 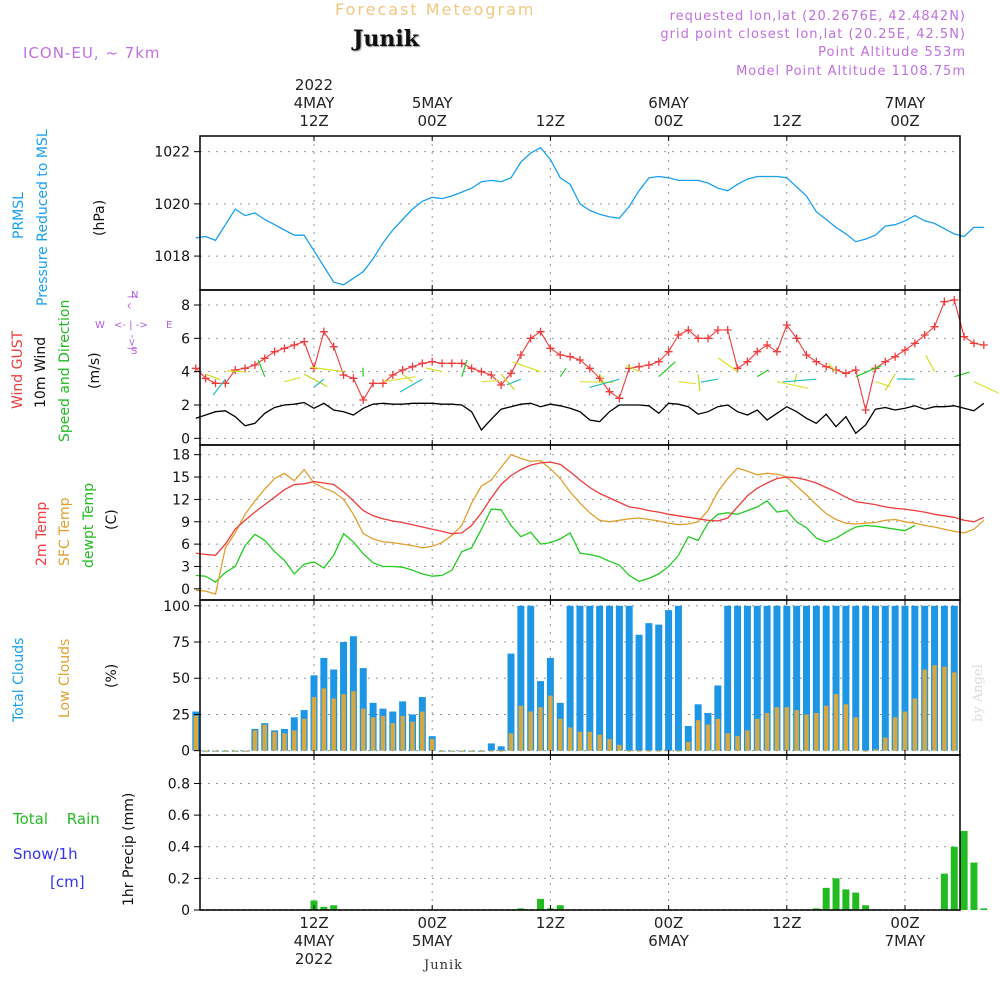 I want to click on wind-label-gust: Wind GUST, so click(x=18, y=369).